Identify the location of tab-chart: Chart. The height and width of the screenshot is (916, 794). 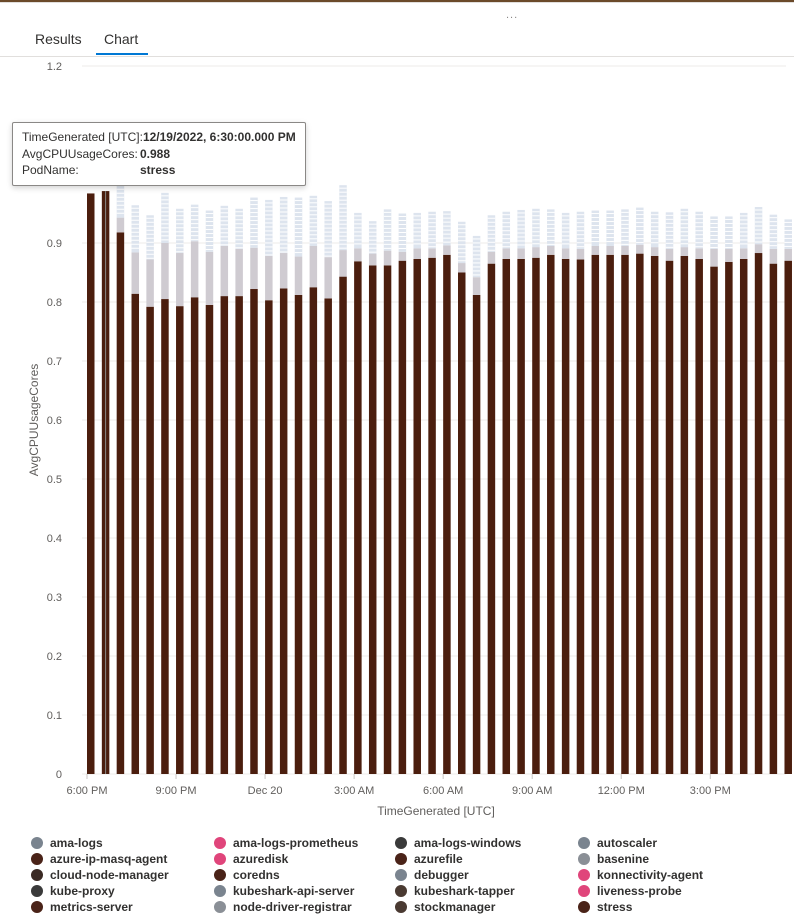
(121, 39).